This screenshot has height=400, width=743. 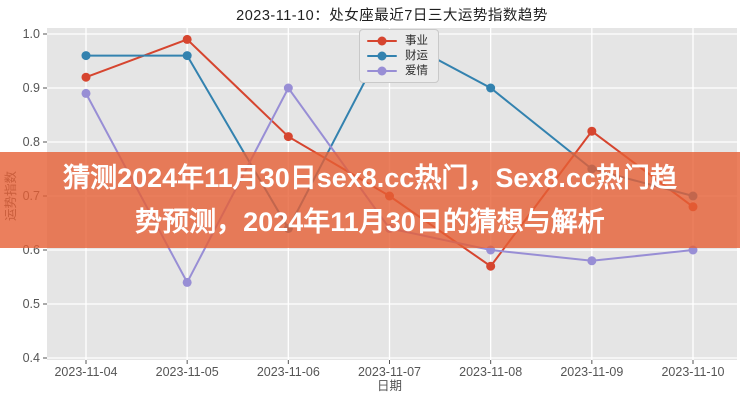 I want to click on y-tick-label: 0.5, so click(x=31, y=304).